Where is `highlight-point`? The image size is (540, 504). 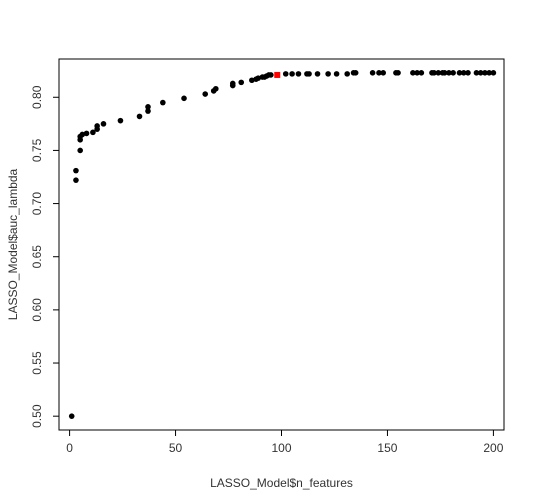
highlight-point is located at coordinates (277, 74).